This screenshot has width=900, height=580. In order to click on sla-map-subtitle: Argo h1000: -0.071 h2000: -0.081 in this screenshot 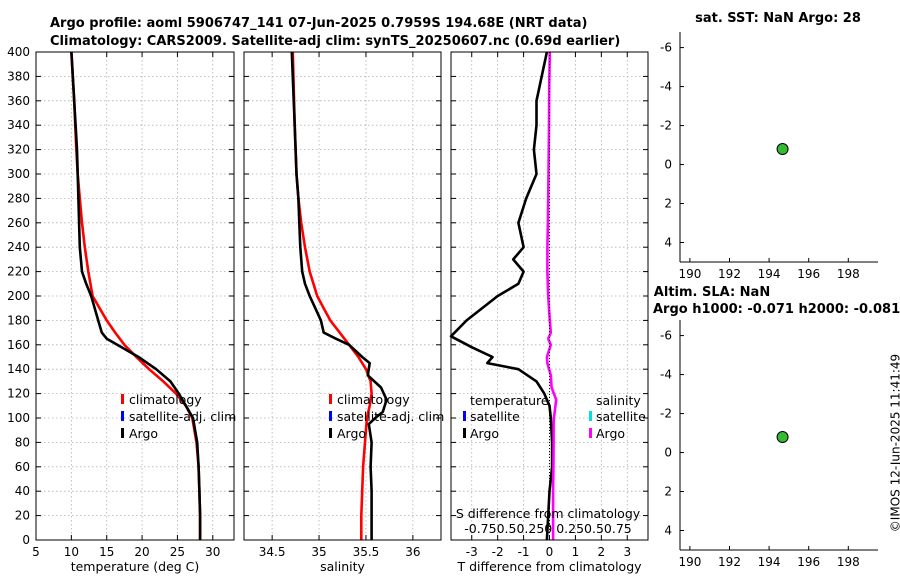, I will do `click(776, 309)`.